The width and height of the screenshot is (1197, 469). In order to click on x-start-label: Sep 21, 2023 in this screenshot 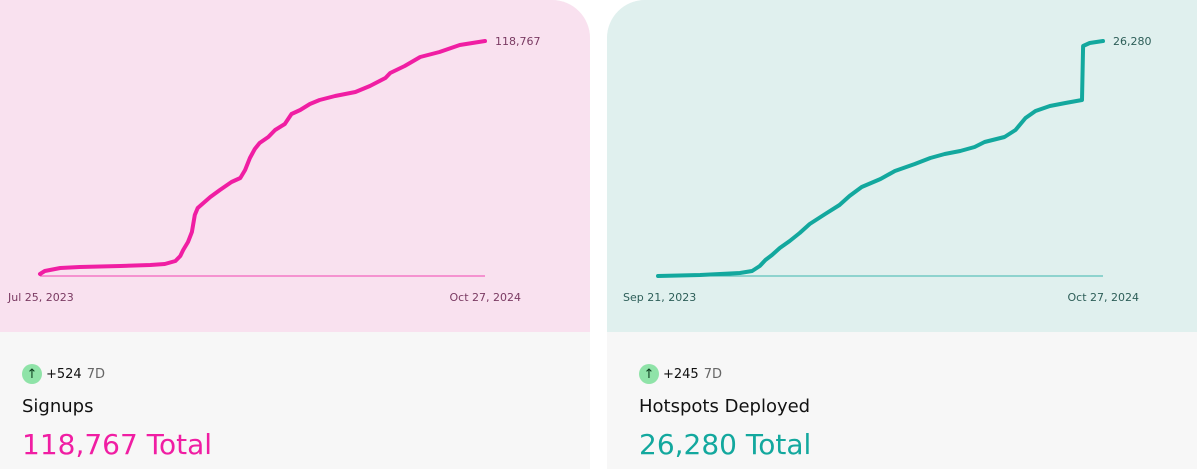, I will do `click(659, 297)`.